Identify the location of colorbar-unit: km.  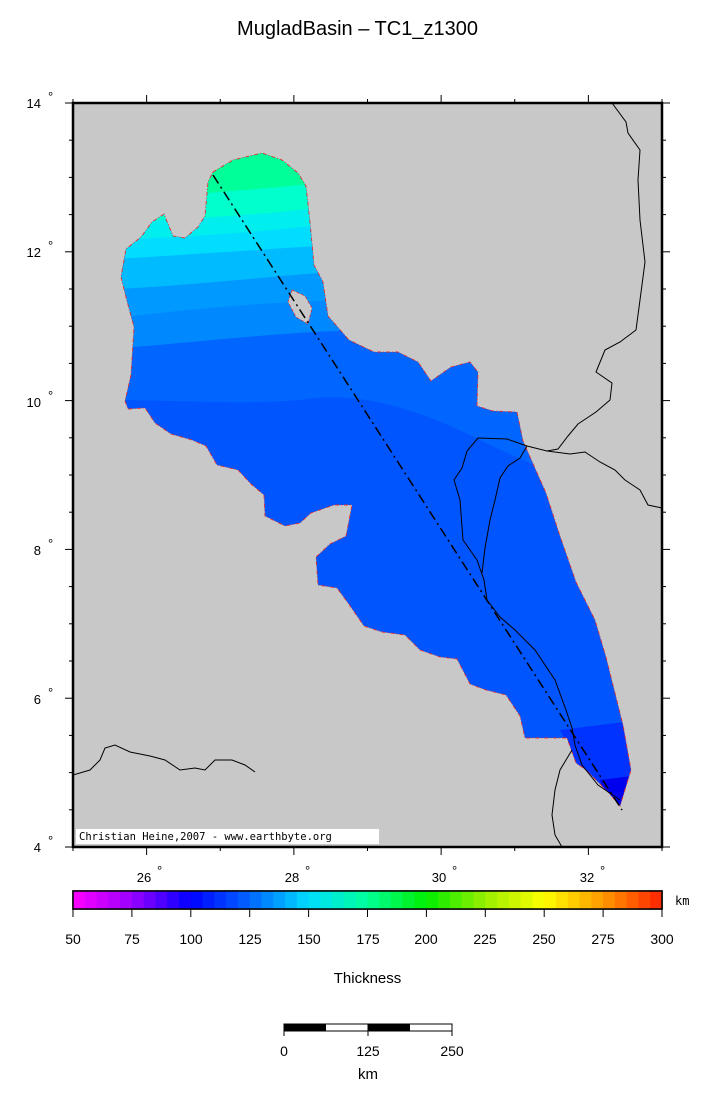
(682, 901).